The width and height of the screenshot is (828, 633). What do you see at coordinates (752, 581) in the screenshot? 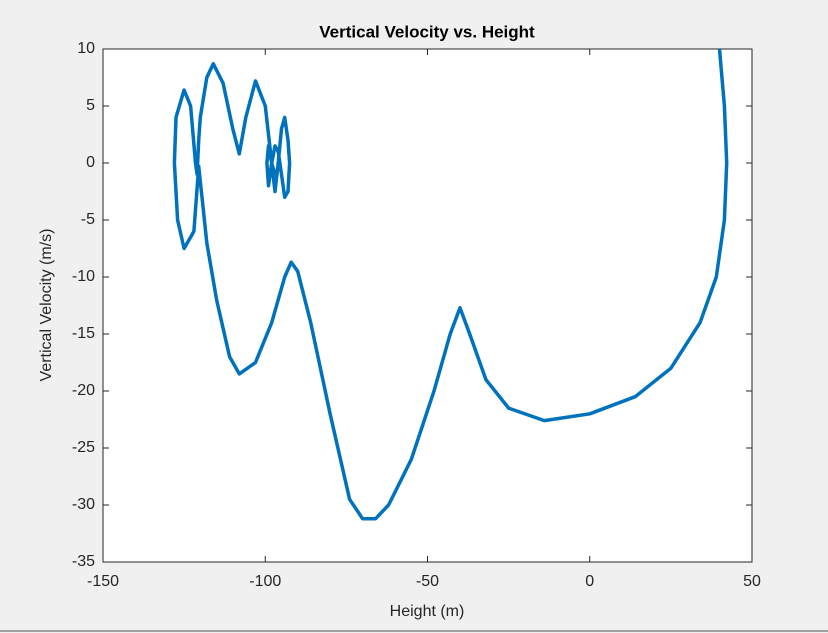
I see `x-tick-label: 50` at bounding box center [752, 581].